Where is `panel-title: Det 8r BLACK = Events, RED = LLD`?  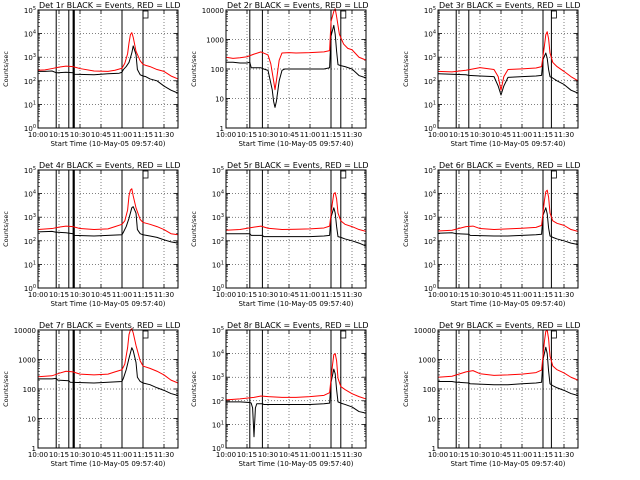 panel-title: Det 8r BLACK = Events, RED = LLD is located at coordinates (298, 325).